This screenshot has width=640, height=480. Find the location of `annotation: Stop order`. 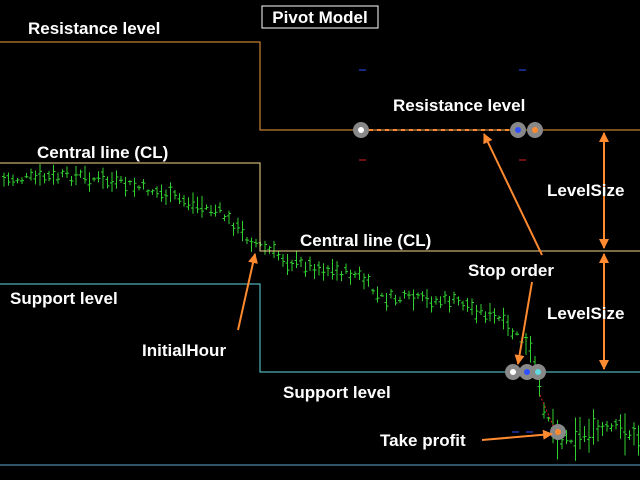

annotation: Stop order is located at coordinates (511, 270).